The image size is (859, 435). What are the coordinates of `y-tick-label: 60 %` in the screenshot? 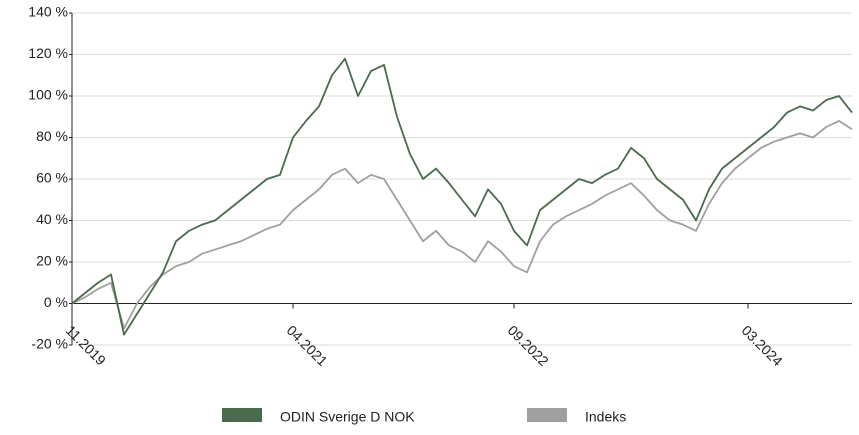 It's located at (52, 178).